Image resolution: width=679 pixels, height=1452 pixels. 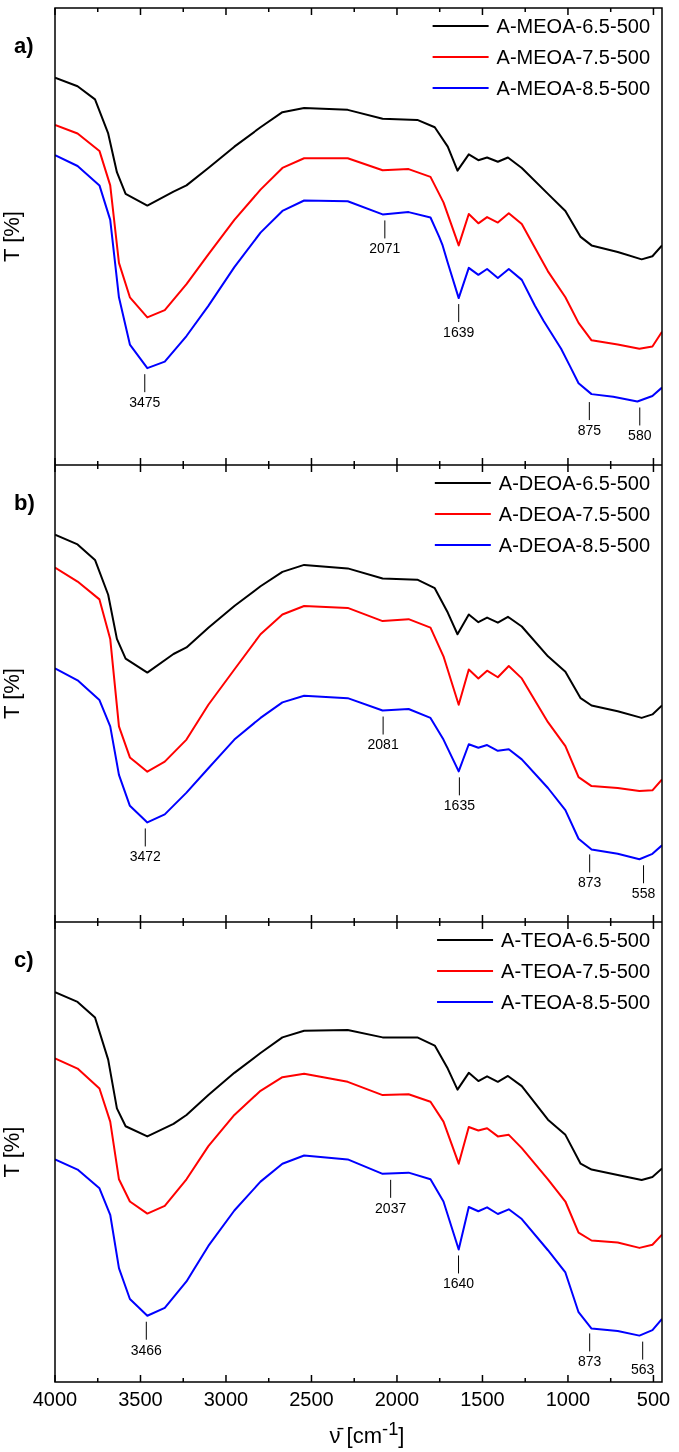 What do you see at coordinates (383, 744) in the screenshot?
I see `annotation: 2081` at bounding box center [383, 744].